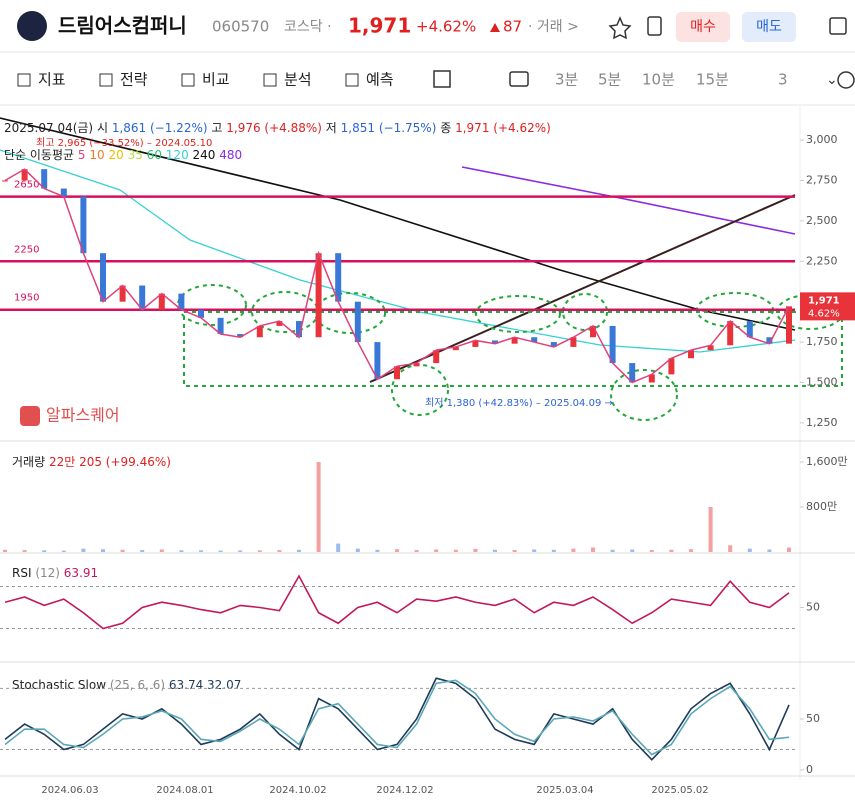 This screenshot has width=855, height=812. I want to click on buy-button, so click(703, 27).